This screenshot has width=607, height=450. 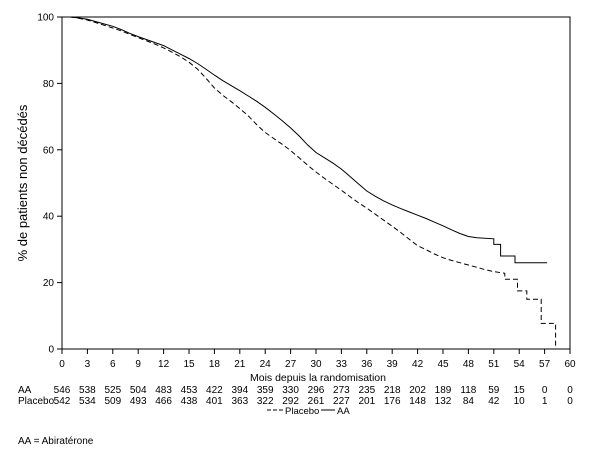 What do you see at coordinates (25, 390) in the screenshot?
I see `risk-row-label-aa: AA` at bounding box center [25, 390].